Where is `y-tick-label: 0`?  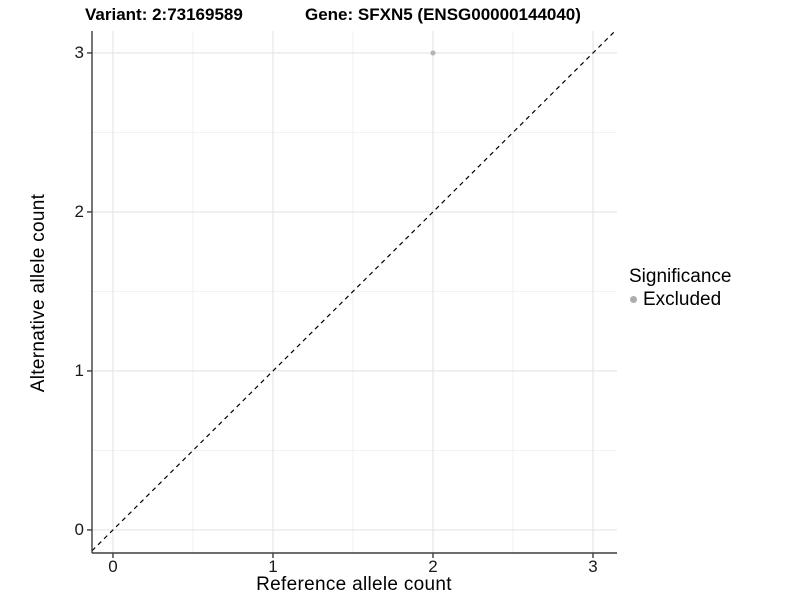
y-tick-label: 0 is located at coordinates (79, 529).